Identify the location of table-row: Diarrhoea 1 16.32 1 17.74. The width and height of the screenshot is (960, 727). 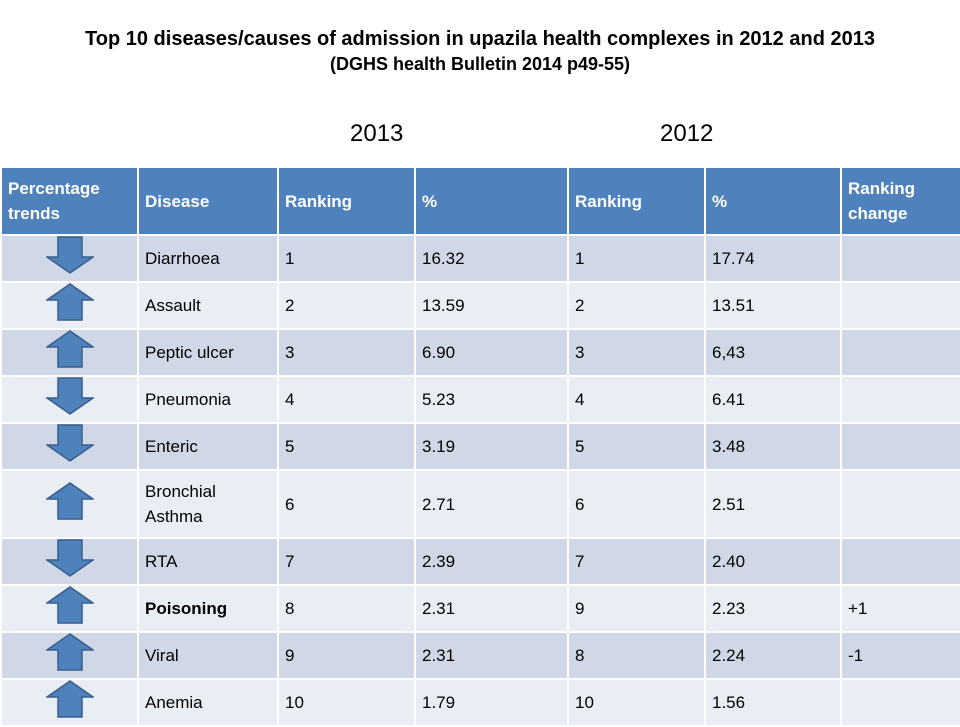
(480, 258).